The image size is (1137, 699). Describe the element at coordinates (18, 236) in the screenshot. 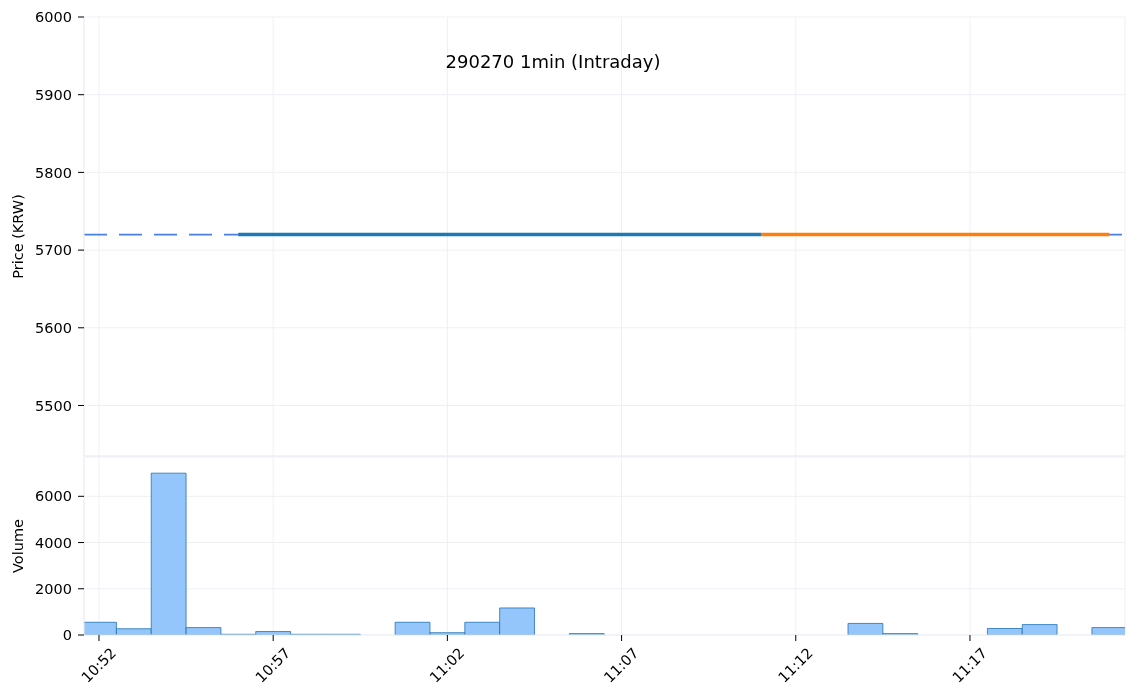

I see `y-axis-title: Price (KRW)` at that location.